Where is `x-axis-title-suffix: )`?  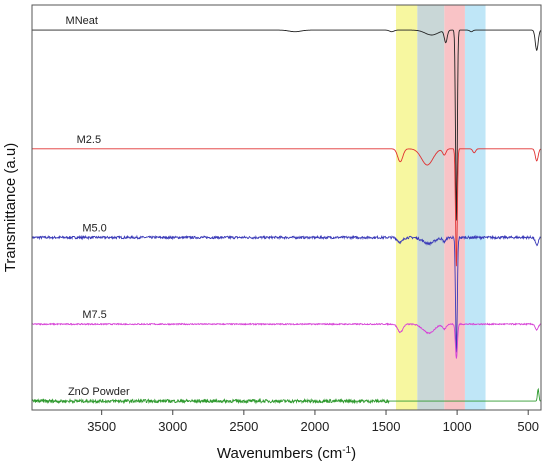 x-axis-title-suffix: ) is located at coordinates (353, 453).